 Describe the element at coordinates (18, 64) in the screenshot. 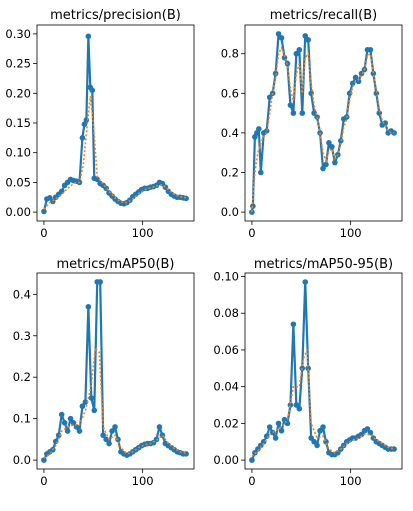

I see `y-tick-label: 0.25` at that location.